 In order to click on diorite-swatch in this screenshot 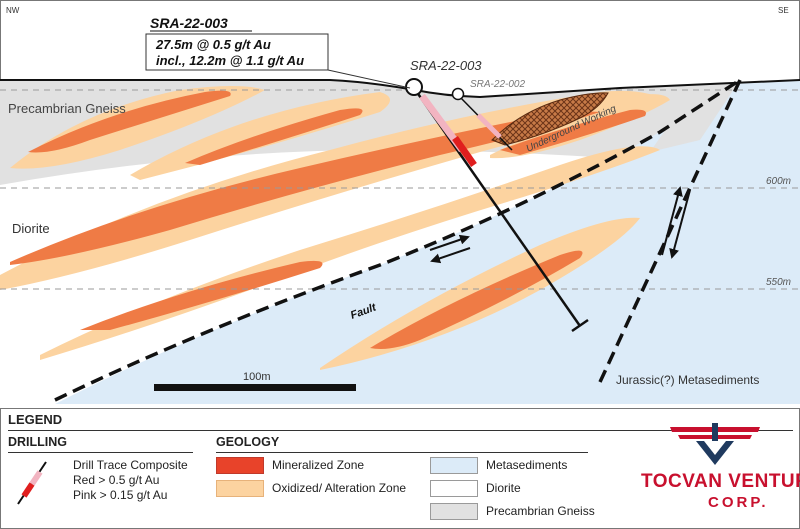, I will do `click(454, 488)`.